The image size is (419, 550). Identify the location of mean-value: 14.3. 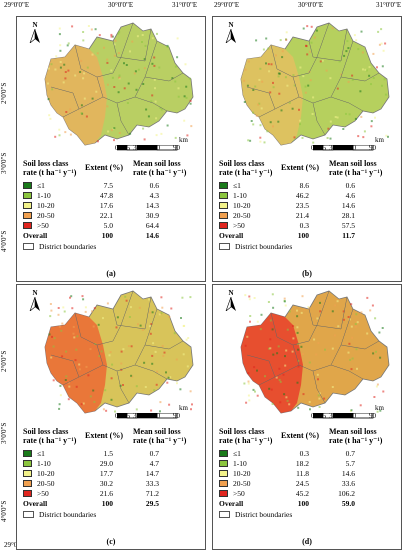
(152, 205).